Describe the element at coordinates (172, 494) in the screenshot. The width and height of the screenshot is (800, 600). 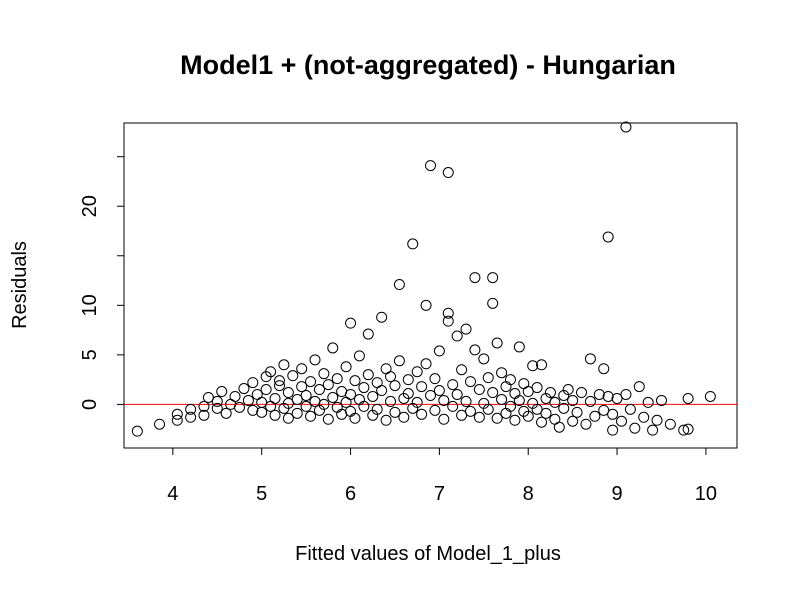
I see `x-tick-label: 4` at that location.